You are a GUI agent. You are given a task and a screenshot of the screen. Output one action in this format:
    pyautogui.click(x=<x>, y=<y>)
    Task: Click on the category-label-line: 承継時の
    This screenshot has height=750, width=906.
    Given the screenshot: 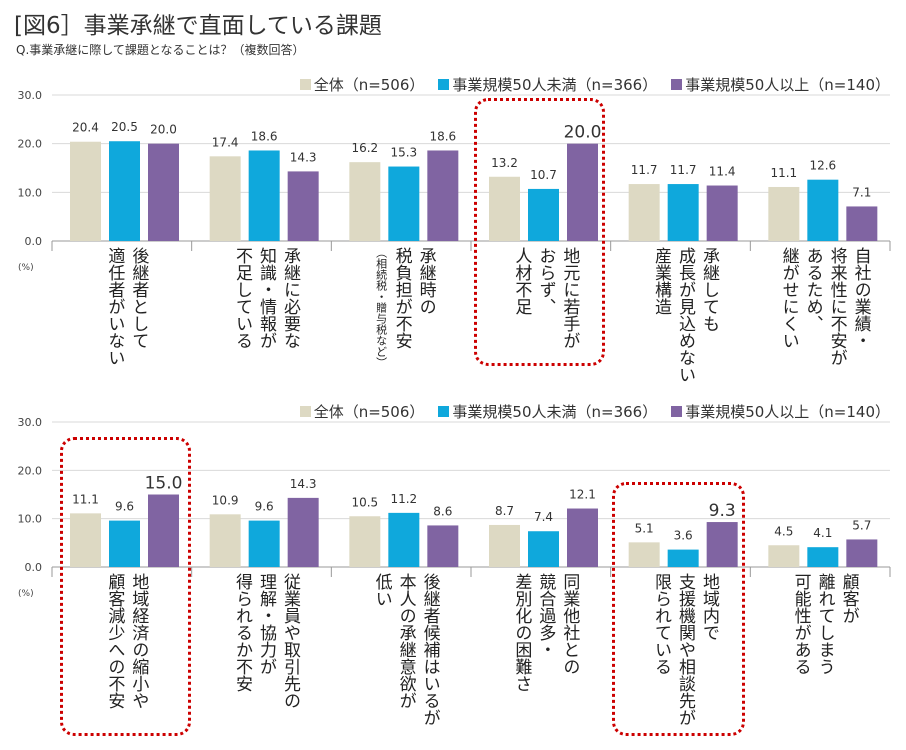 What is the action you would take?
    pyautogui.click(x=425, y=281)
    